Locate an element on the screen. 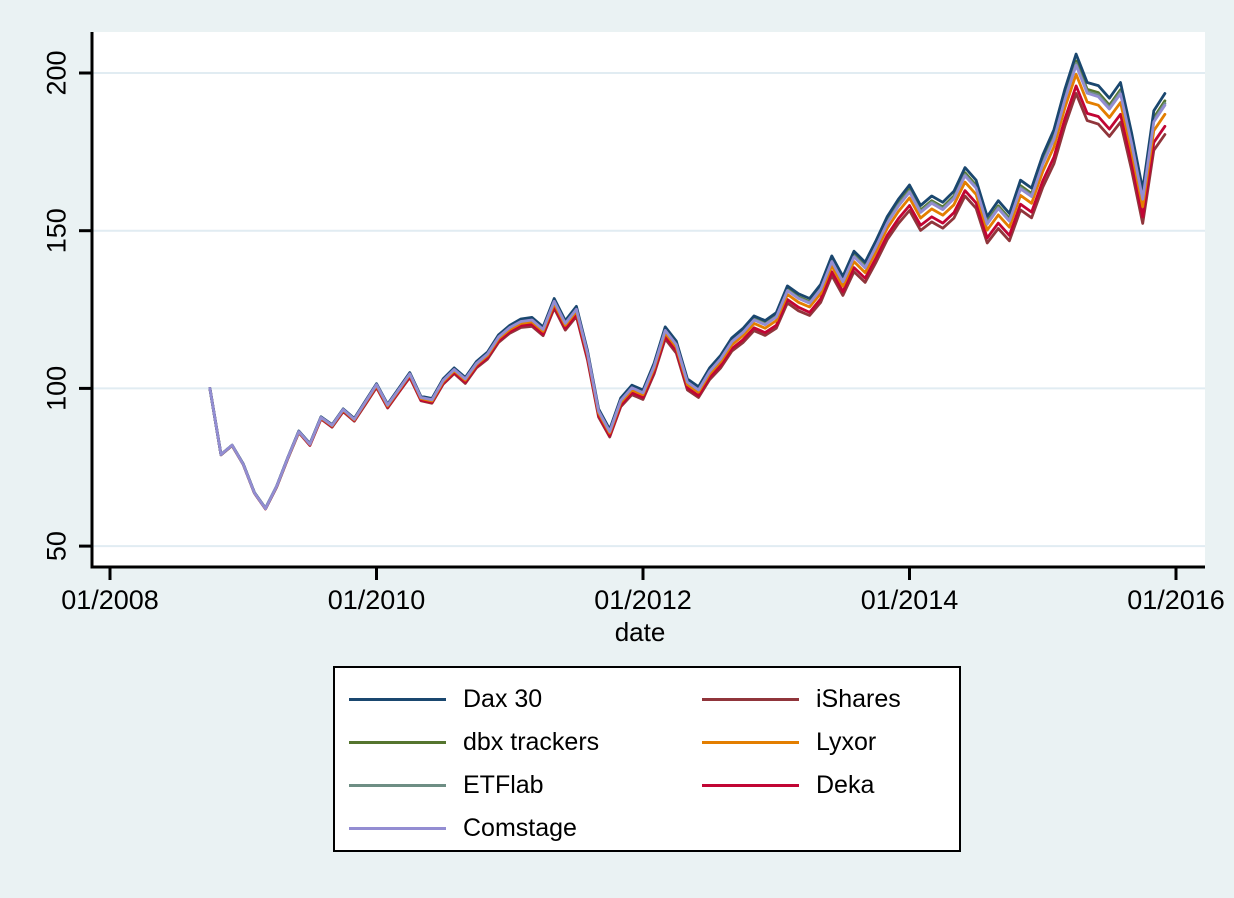  legend-label-lyxor: Lyxor is located at coordinates (846, 742).